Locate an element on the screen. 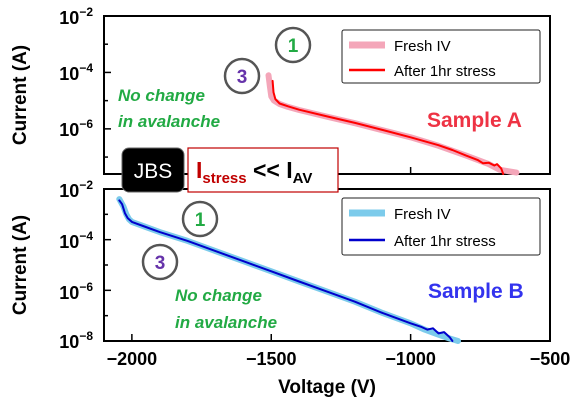 The height and width of the screenshot is (406, 582). panel-b-marker-1: 1 is located at coordinates (200, 219).